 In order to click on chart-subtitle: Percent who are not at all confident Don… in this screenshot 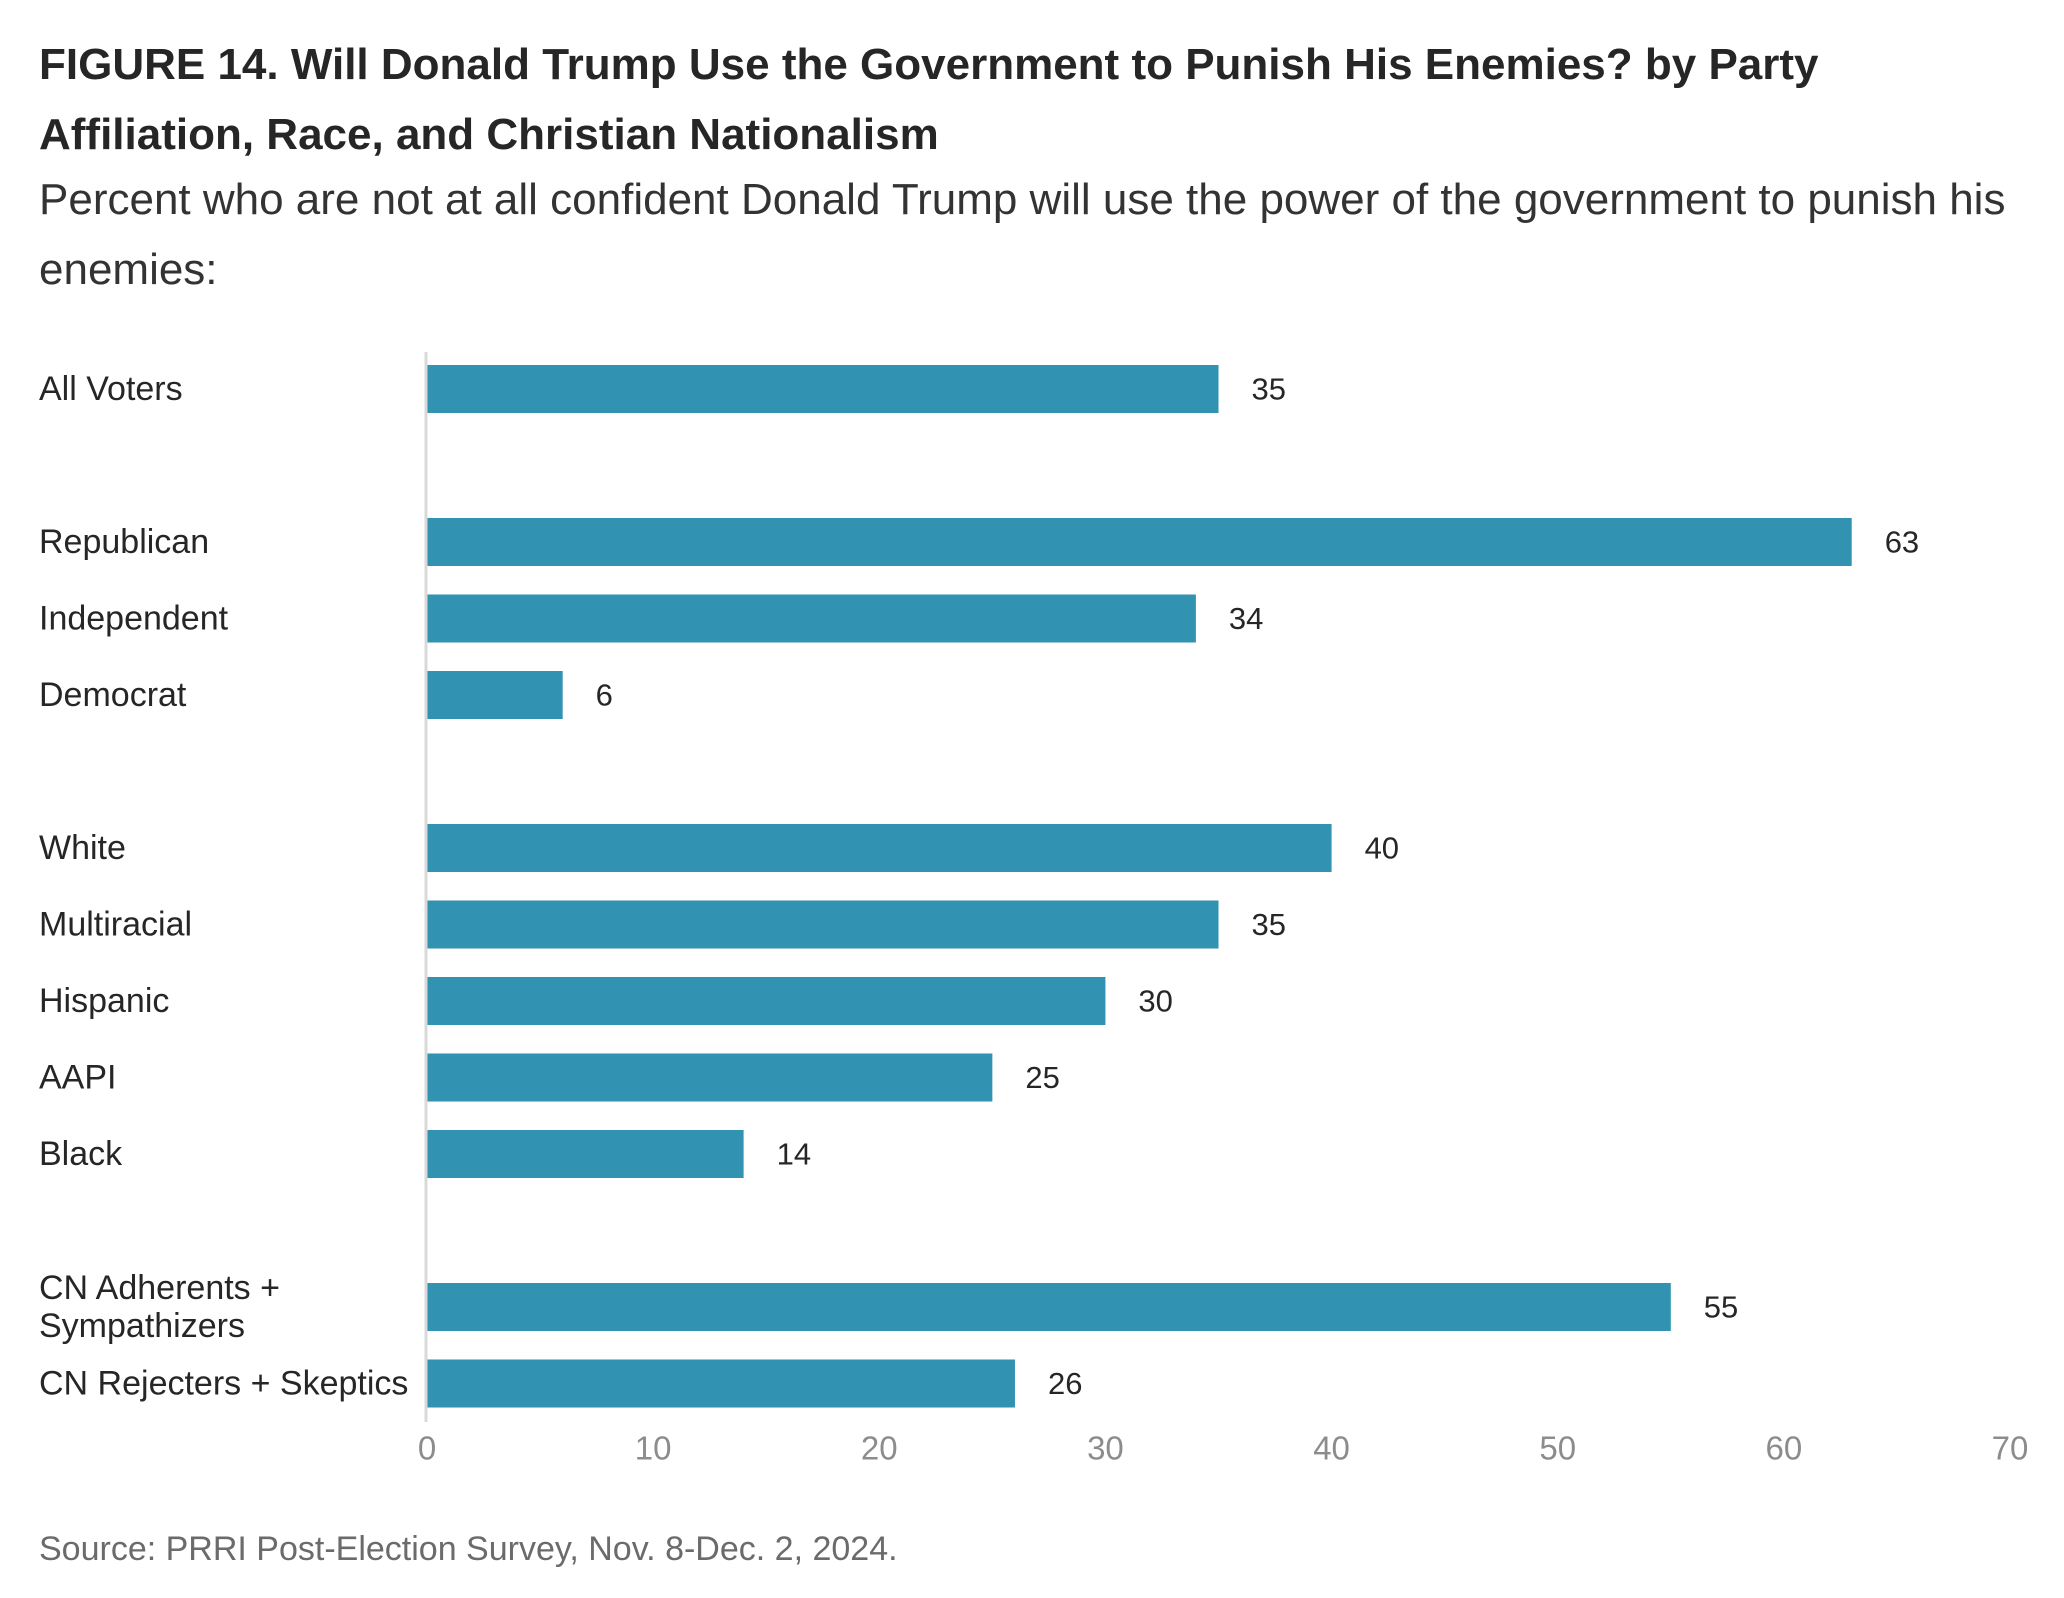, I will do `click(1022, 234)`.